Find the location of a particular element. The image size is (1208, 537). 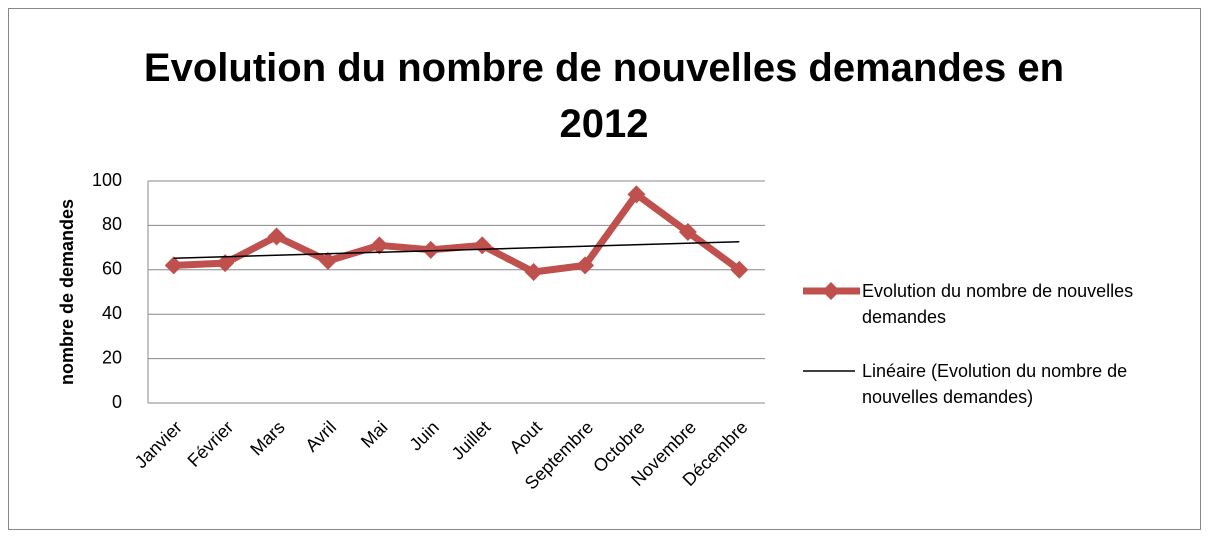

x-tick-label: Mars is located at coordinates (267, 438).